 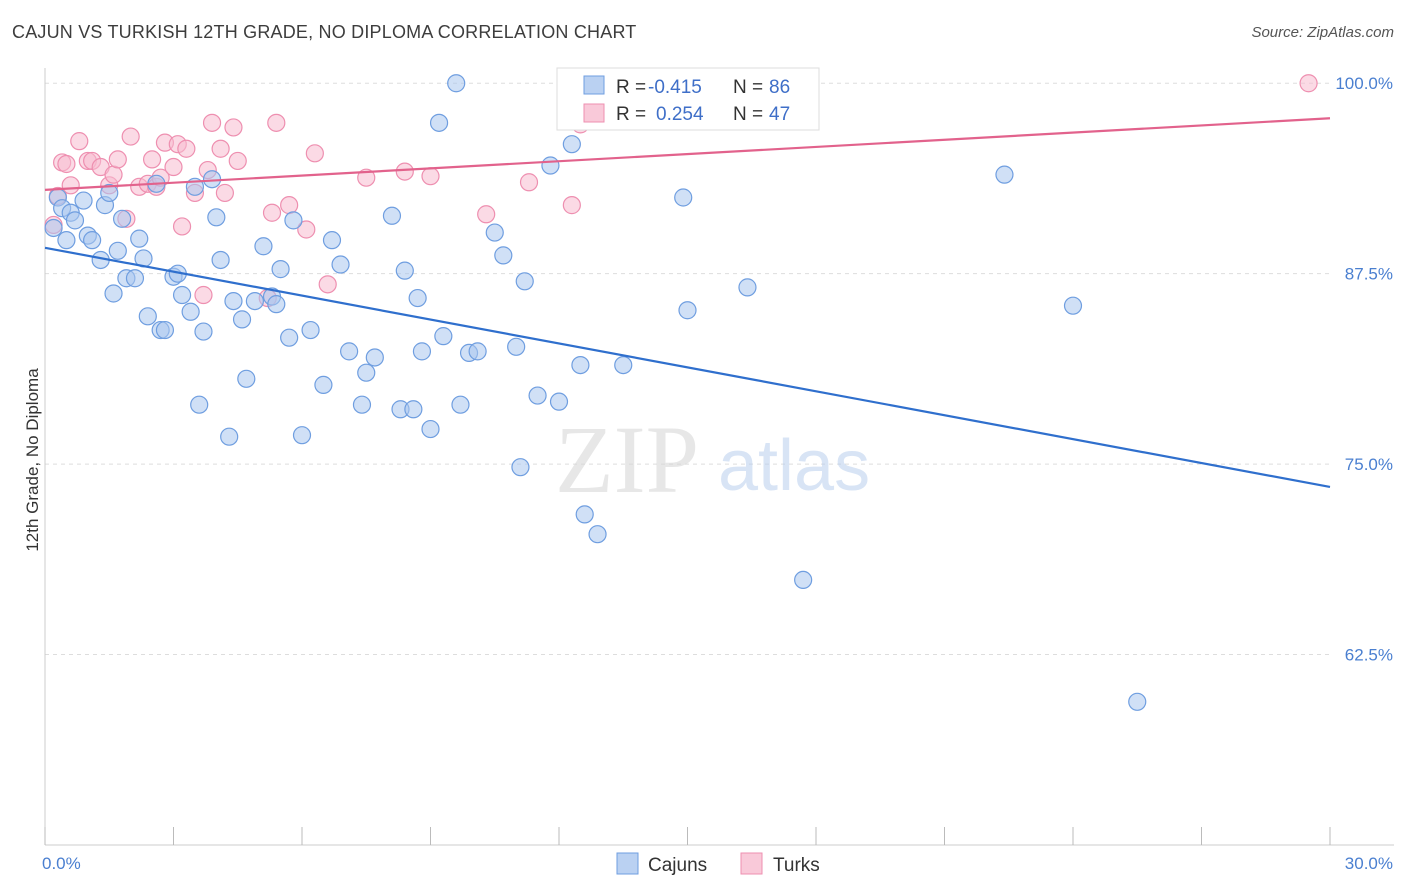 I want to click on bottom-legend-turks-swatch, so click(x=751, y=863).